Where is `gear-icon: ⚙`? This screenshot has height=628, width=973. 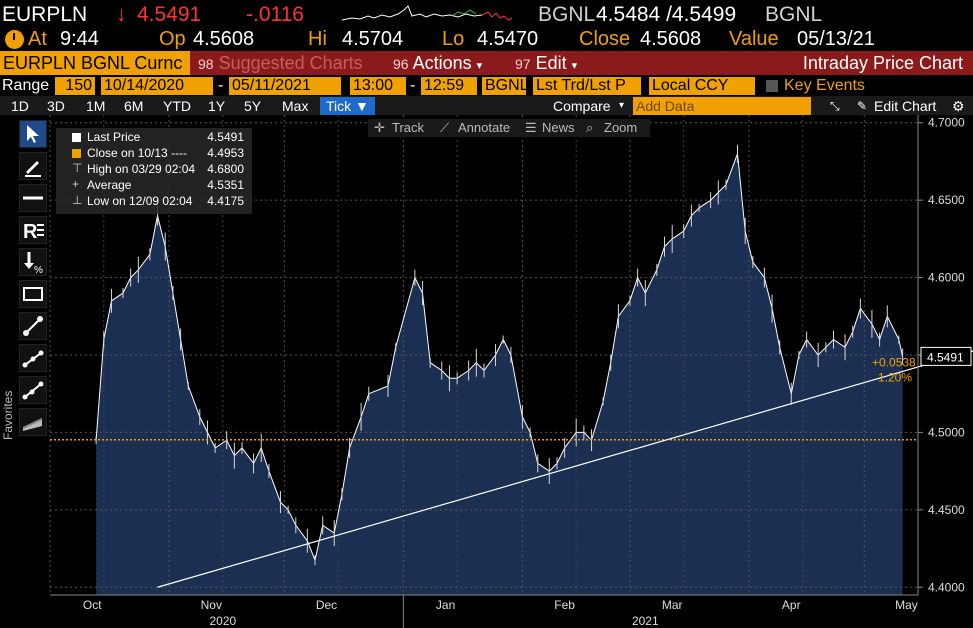 gear-icon: ⚙ is located at coordinates (958, 106).